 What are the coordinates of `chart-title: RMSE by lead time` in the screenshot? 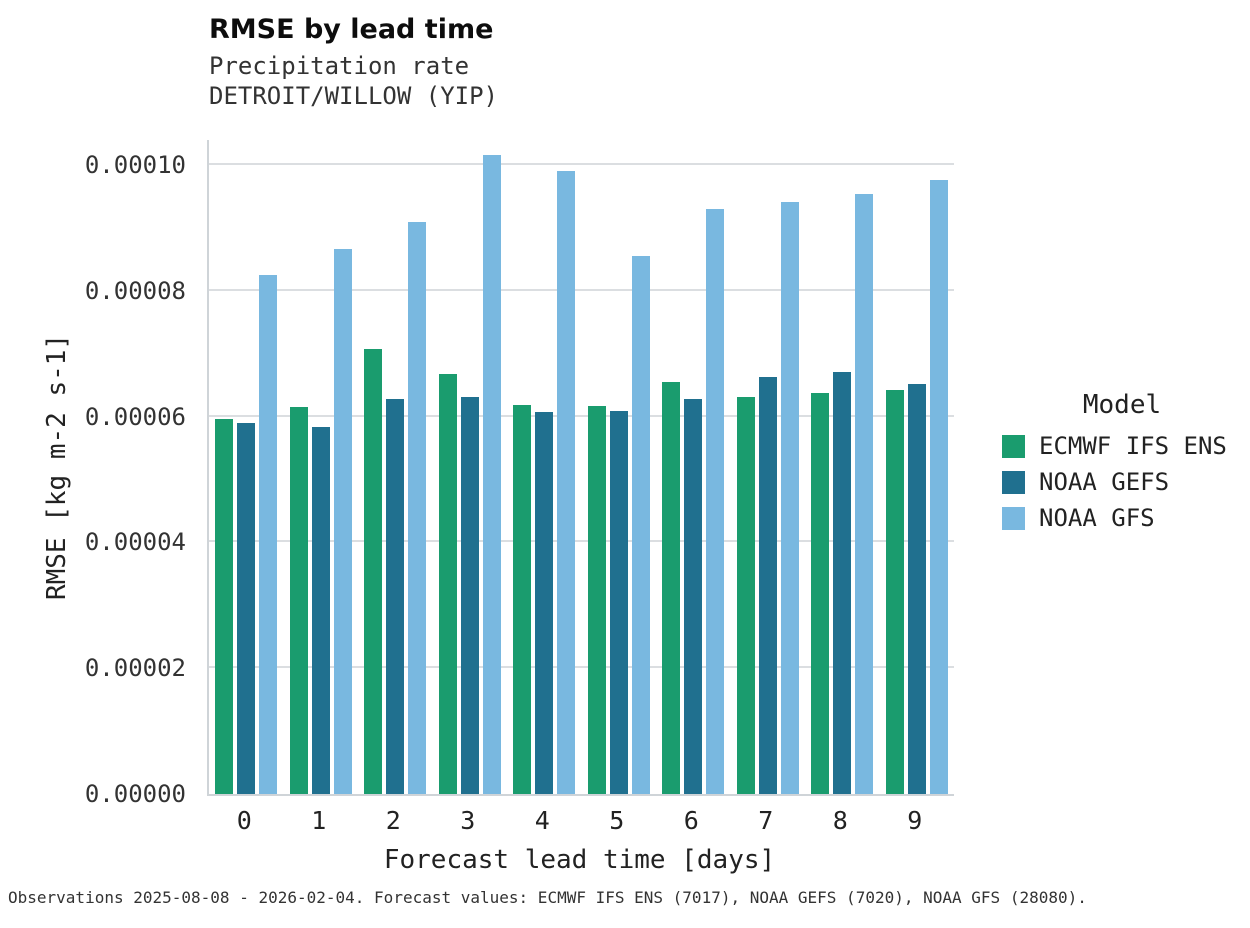 It's located at (351, 29).